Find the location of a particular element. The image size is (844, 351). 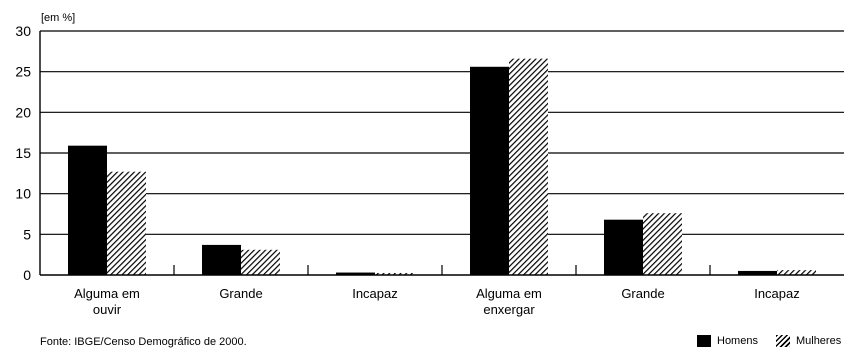

y-tick-label-25: 25 is located at coordinates (23, 72).